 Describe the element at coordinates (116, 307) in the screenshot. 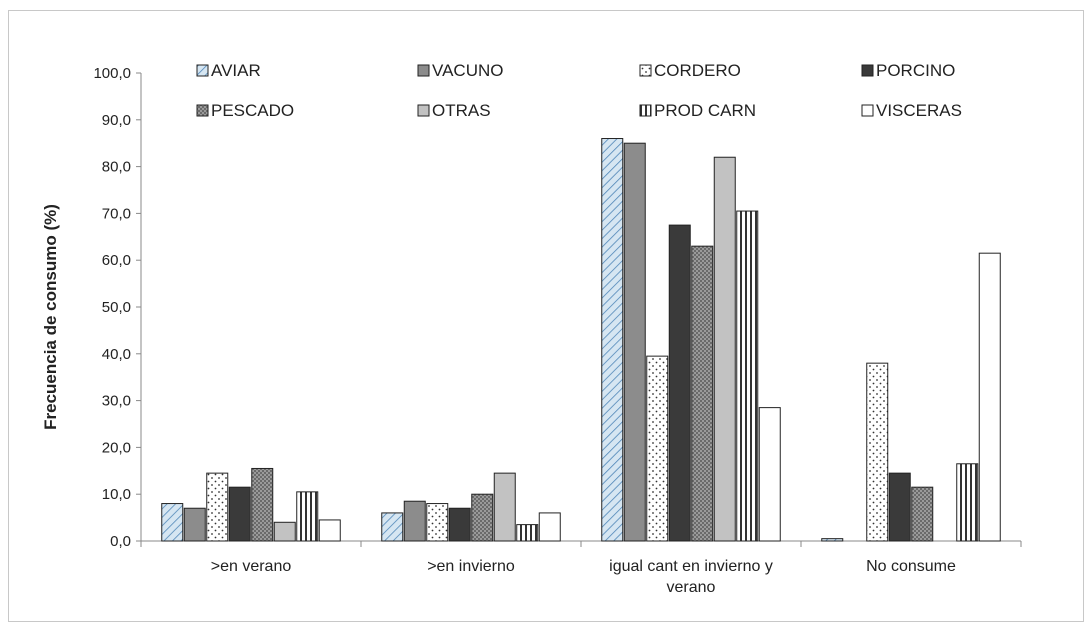

I see `y-tick-label: 50,0` at that location.